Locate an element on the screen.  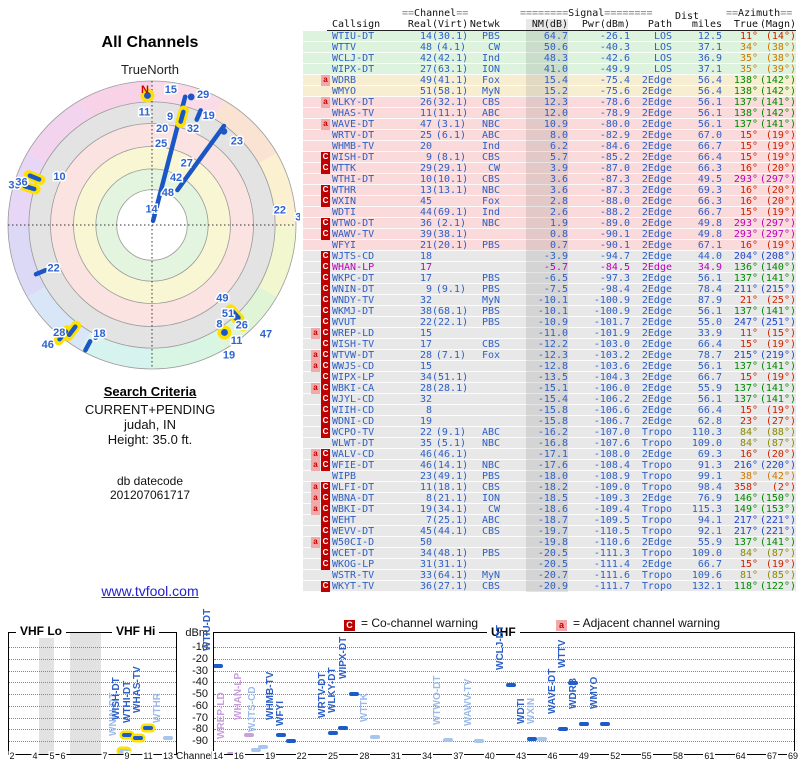
cell-az-true: 137° is located at coordinates (745, 388).